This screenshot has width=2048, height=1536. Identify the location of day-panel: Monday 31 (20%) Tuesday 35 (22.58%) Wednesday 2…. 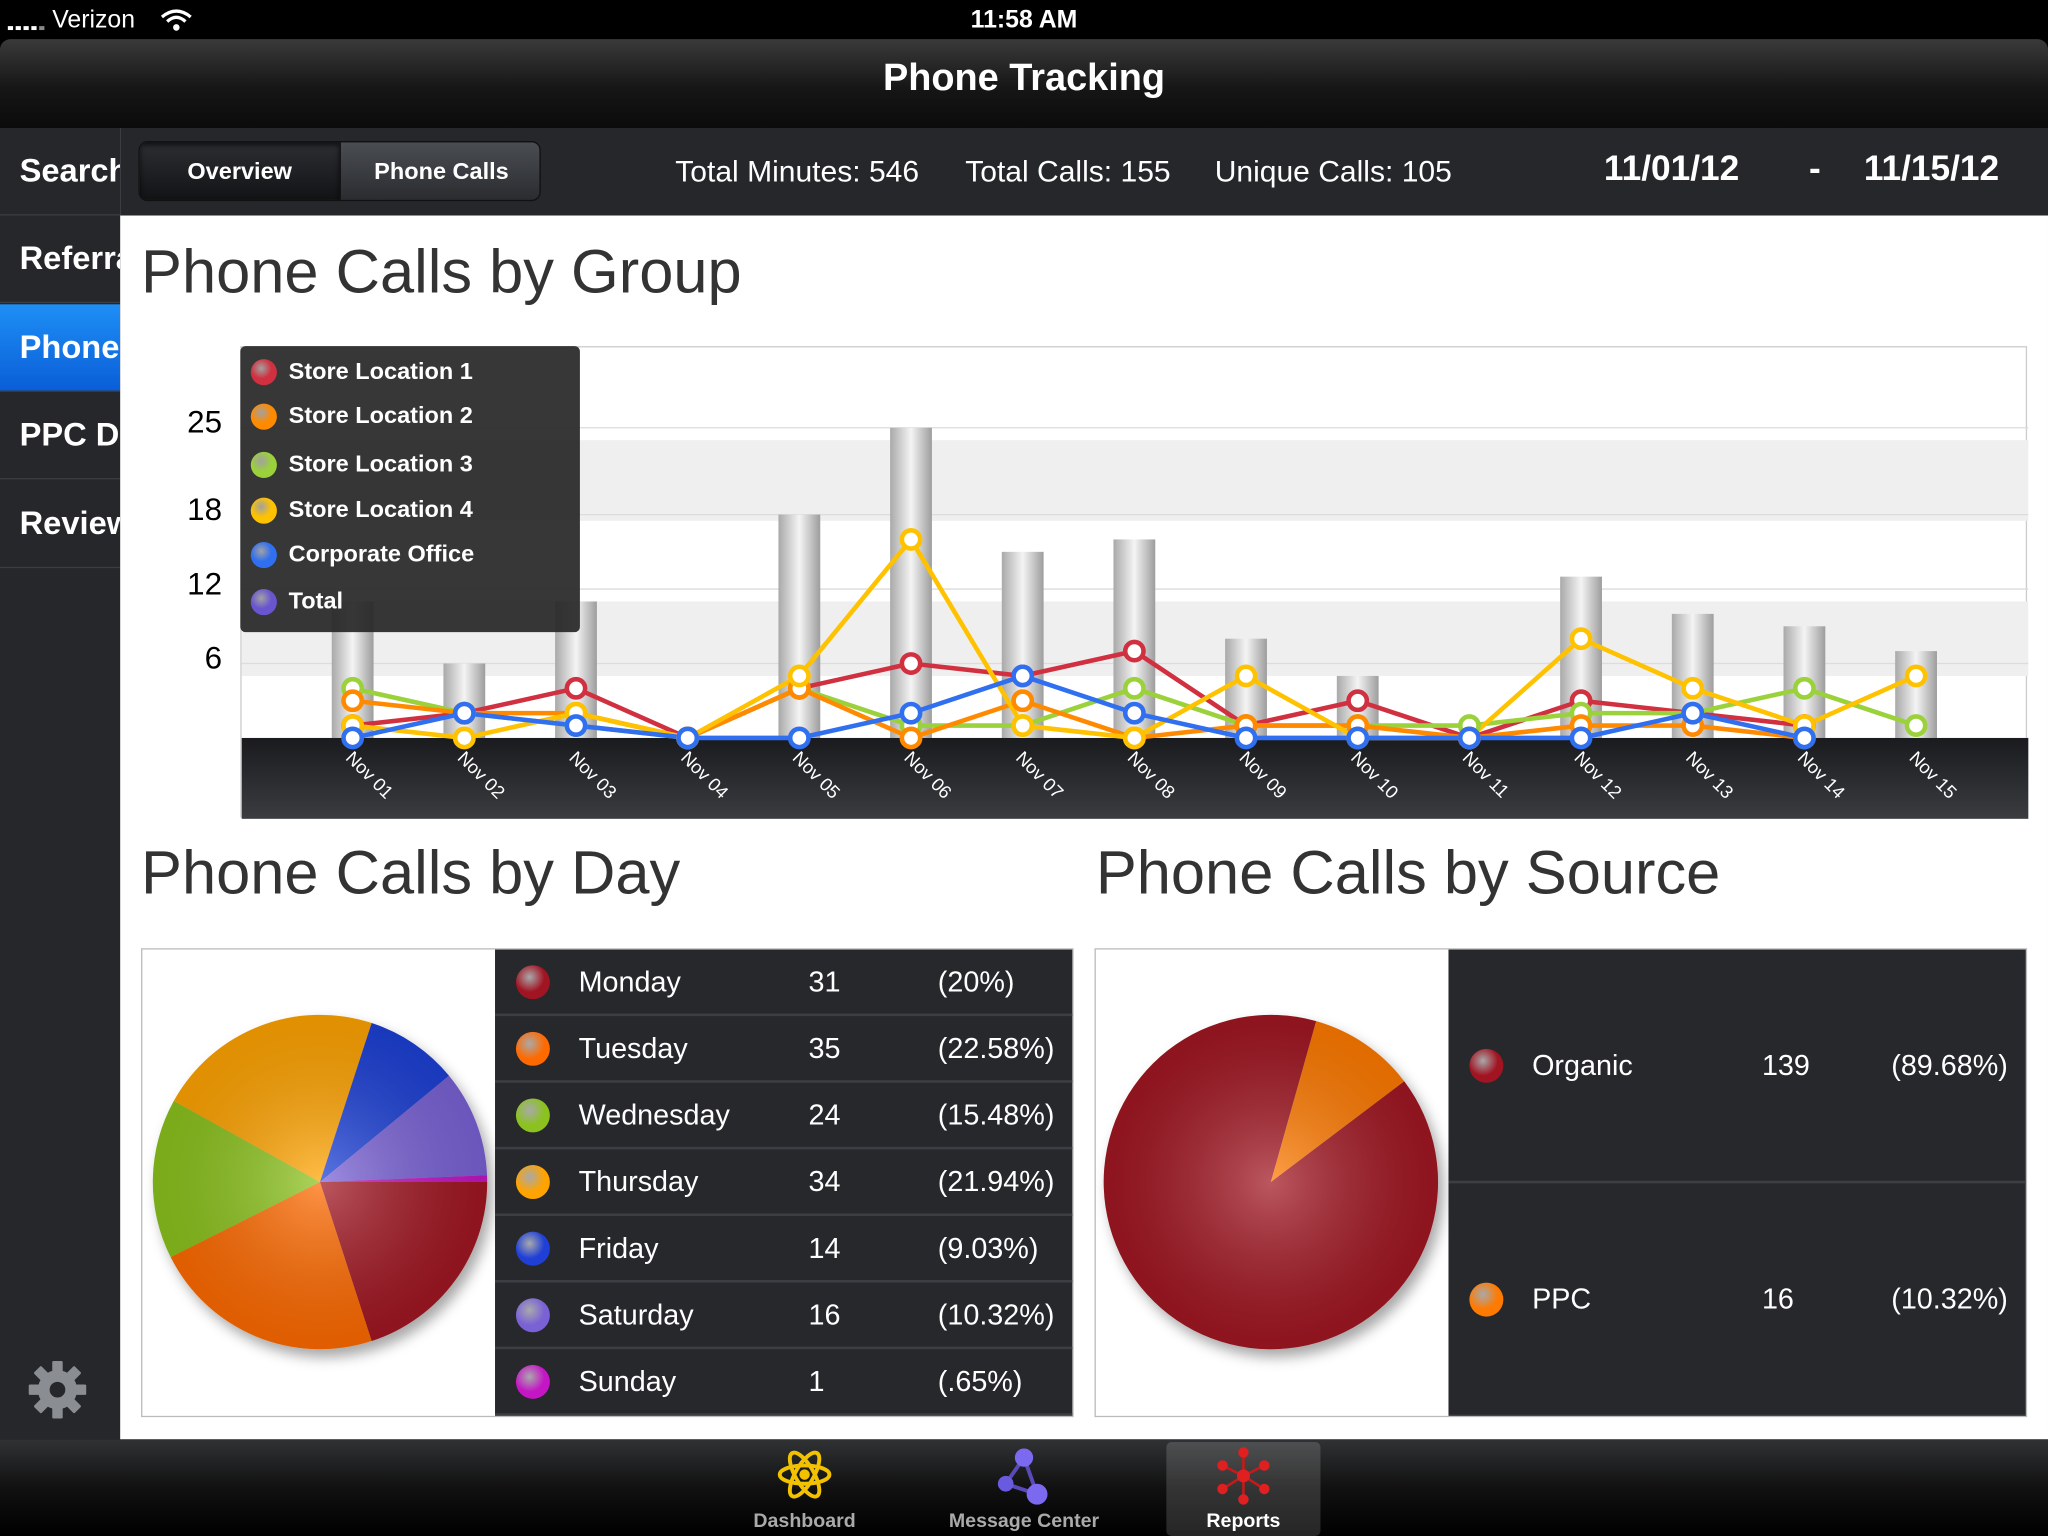
(607, 1183).